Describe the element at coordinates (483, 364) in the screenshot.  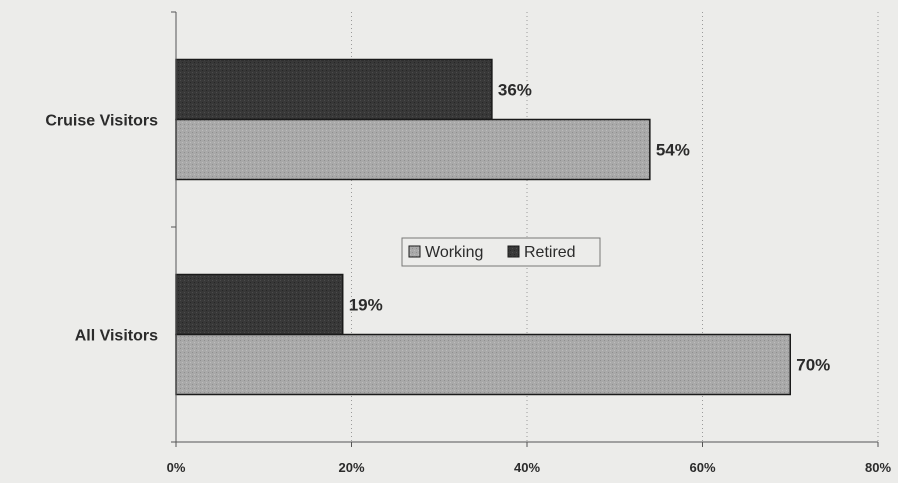
I see `bar-working-all-visitors` at that location.